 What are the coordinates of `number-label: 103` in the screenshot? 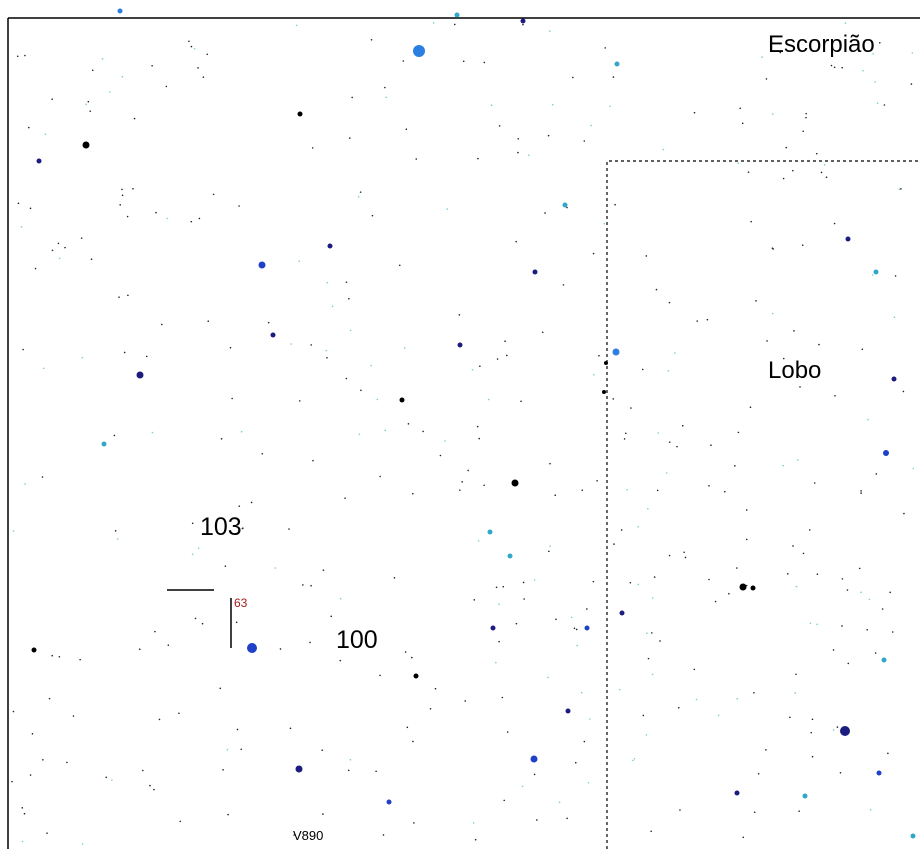 It's located at (221, 527).